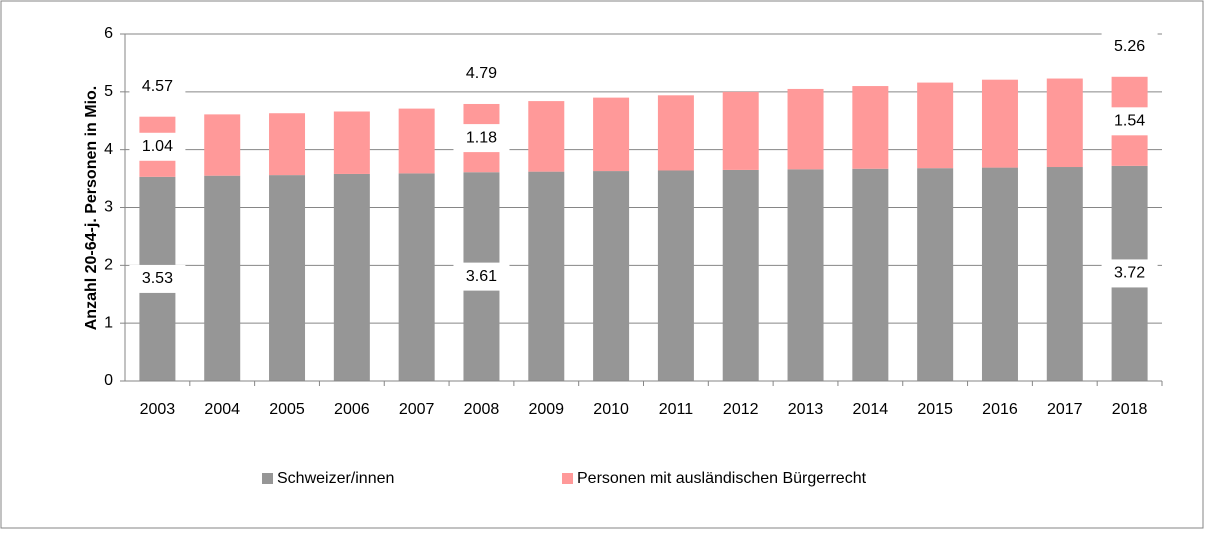 This screenshot has width=1206, height=537. I want to click on data-label: 3.72, so click(1129, 273).